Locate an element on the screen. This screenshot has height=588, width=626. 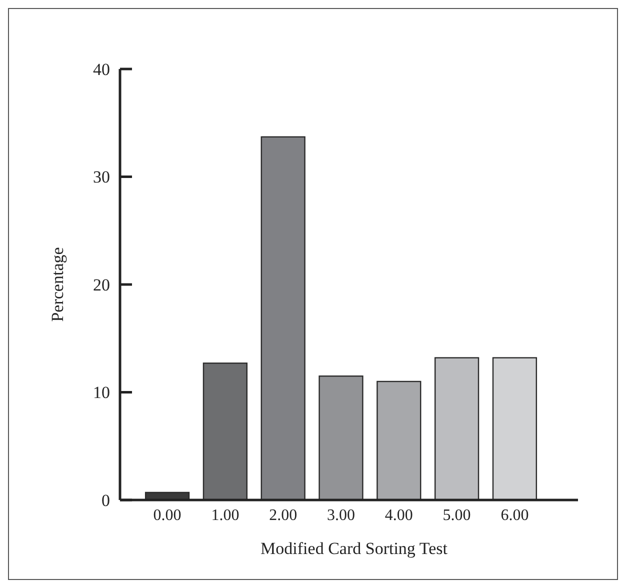
y-tick-label: 30 is located at coordinates (101, 177).